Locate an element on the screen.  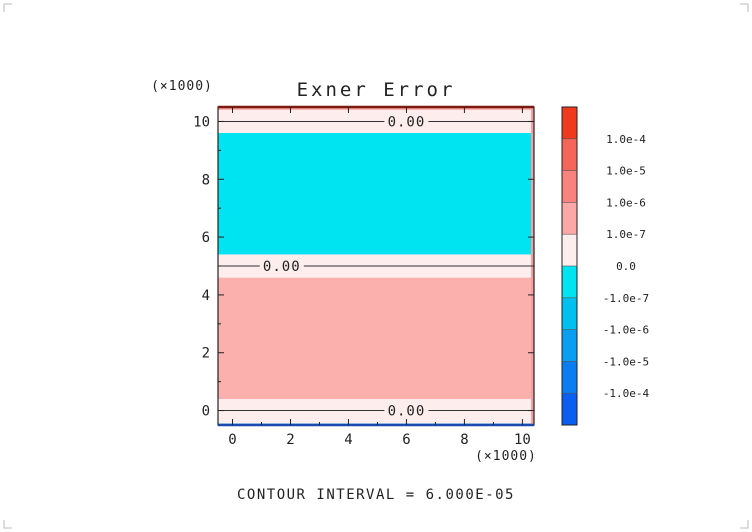
x-tick-label: 10 is located at coordinates (522, 440).